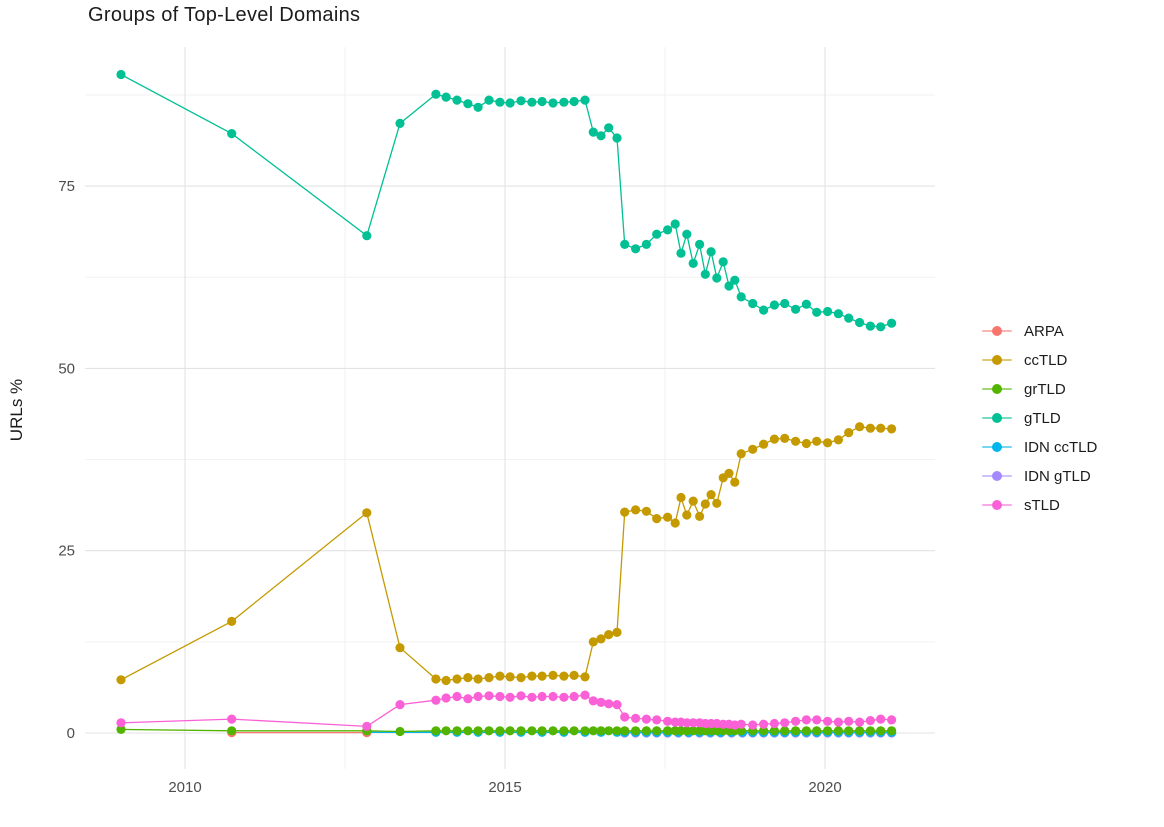 This screenshot has width=1164, height=827. I want to click on y-tick-label: 50, so click(66, 368).